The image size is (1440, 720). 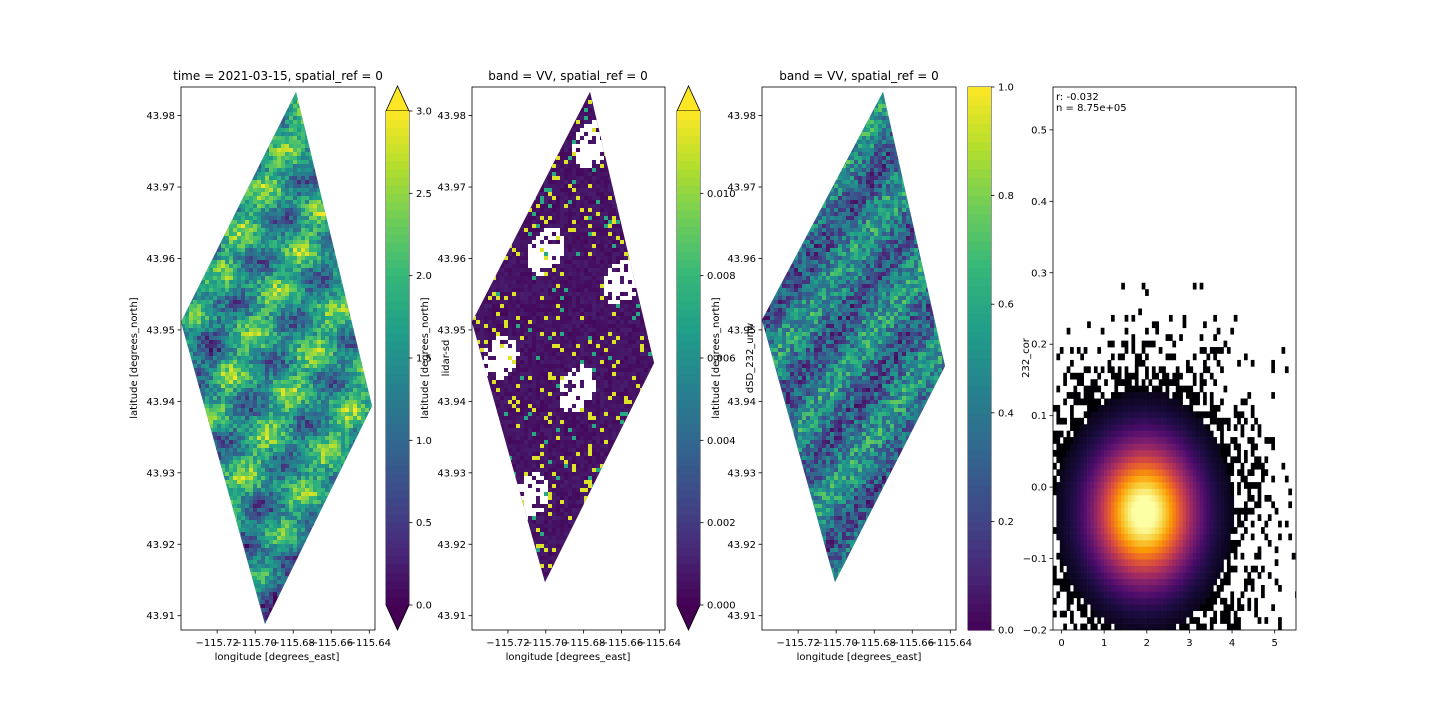 What do you see at coordinates (418, 358) in the screenshot?
I see `panel1-colorbar: 0.00.51.01.52.02.53.0 lidar-sd` at bounding box center [418, 358].